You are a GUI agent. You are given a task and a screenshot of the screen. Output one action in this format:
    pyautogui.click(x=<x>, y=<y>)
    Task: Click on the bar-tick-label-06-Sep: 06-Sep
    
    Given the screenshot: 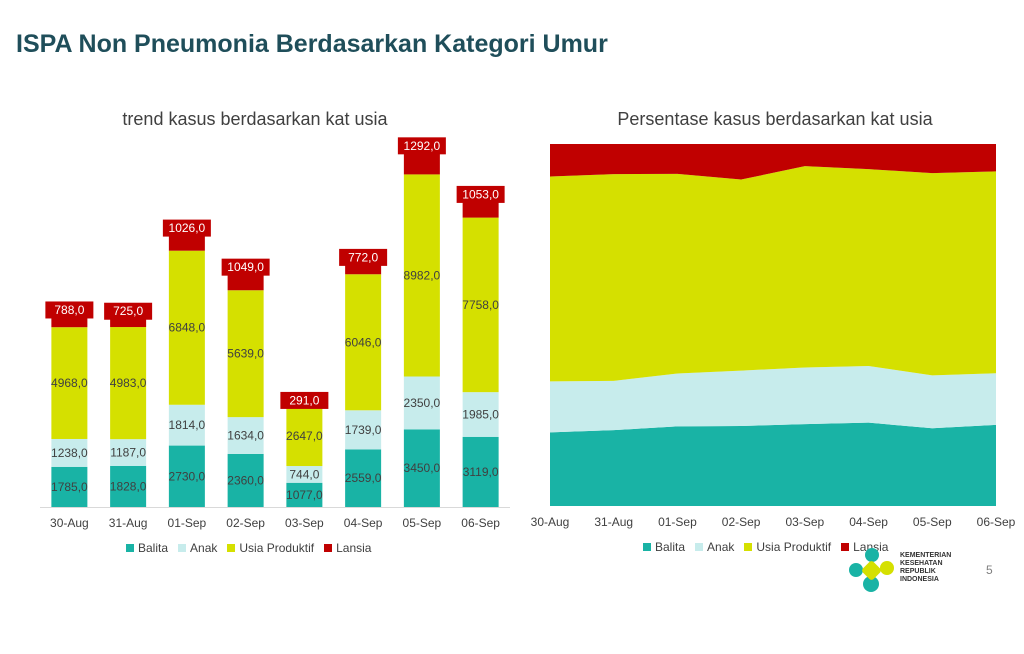 What is the action you would take?
    pyautogui.click(x=480, y=523)
    